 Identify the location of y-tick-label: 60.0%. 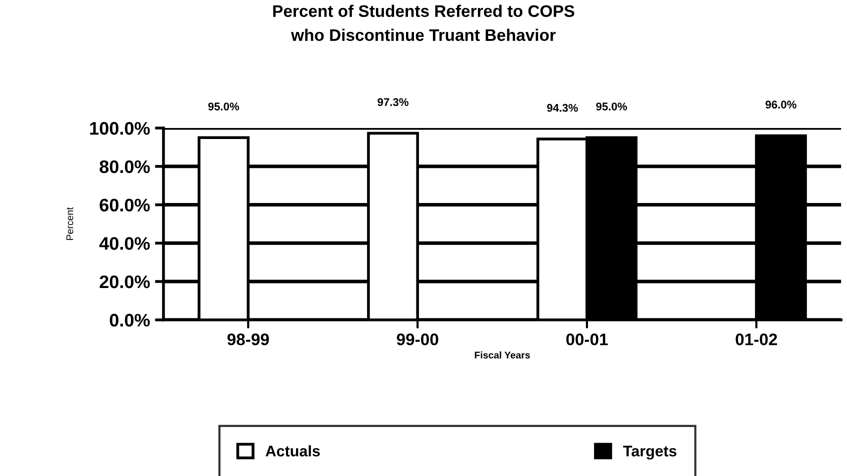
(125, 205).